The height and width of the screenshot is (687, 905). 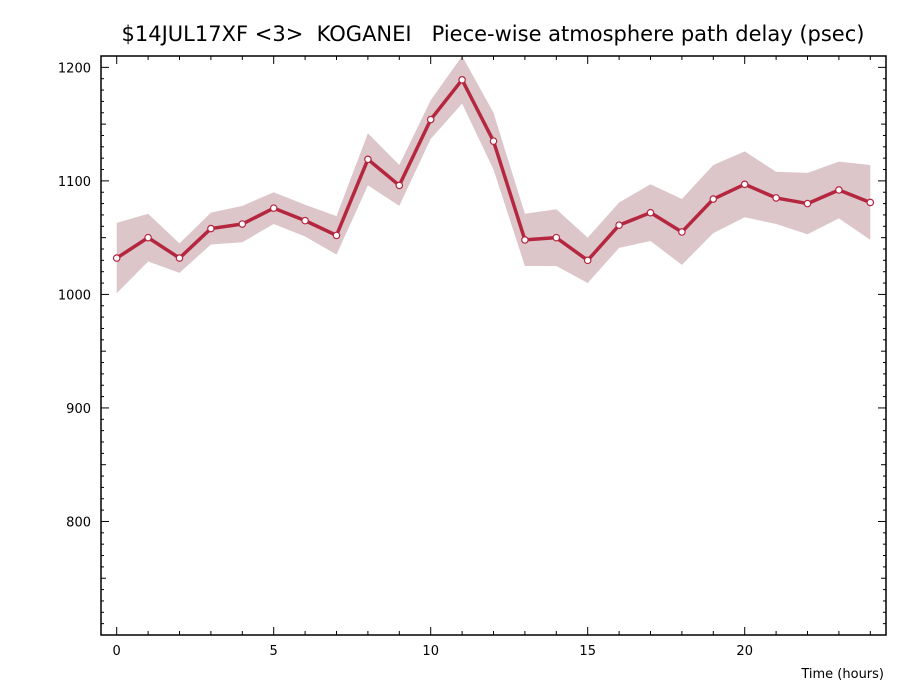 What do you see at coordinates (842, 674) in the screenshot?
I see `x-axis-label: Time (hours)` at bounding box center [842, 674].